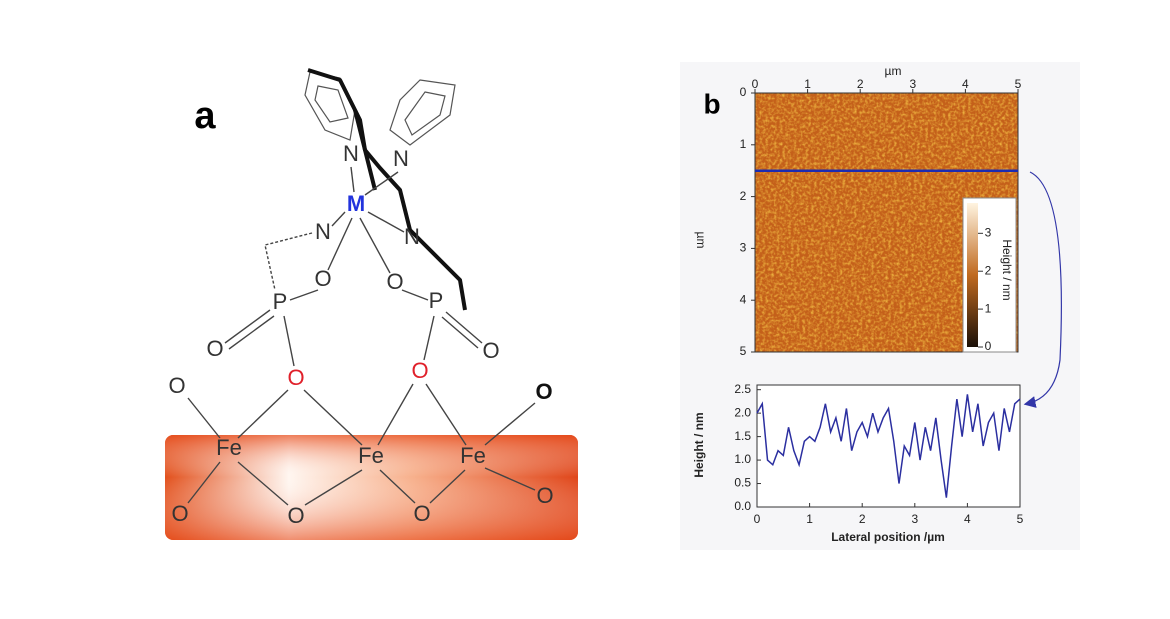 This screenshot has height=619, width=1170. What do you see at coordinates (385, 189) in the screenshot?
I see `rings` at bounding box center [385, 189].